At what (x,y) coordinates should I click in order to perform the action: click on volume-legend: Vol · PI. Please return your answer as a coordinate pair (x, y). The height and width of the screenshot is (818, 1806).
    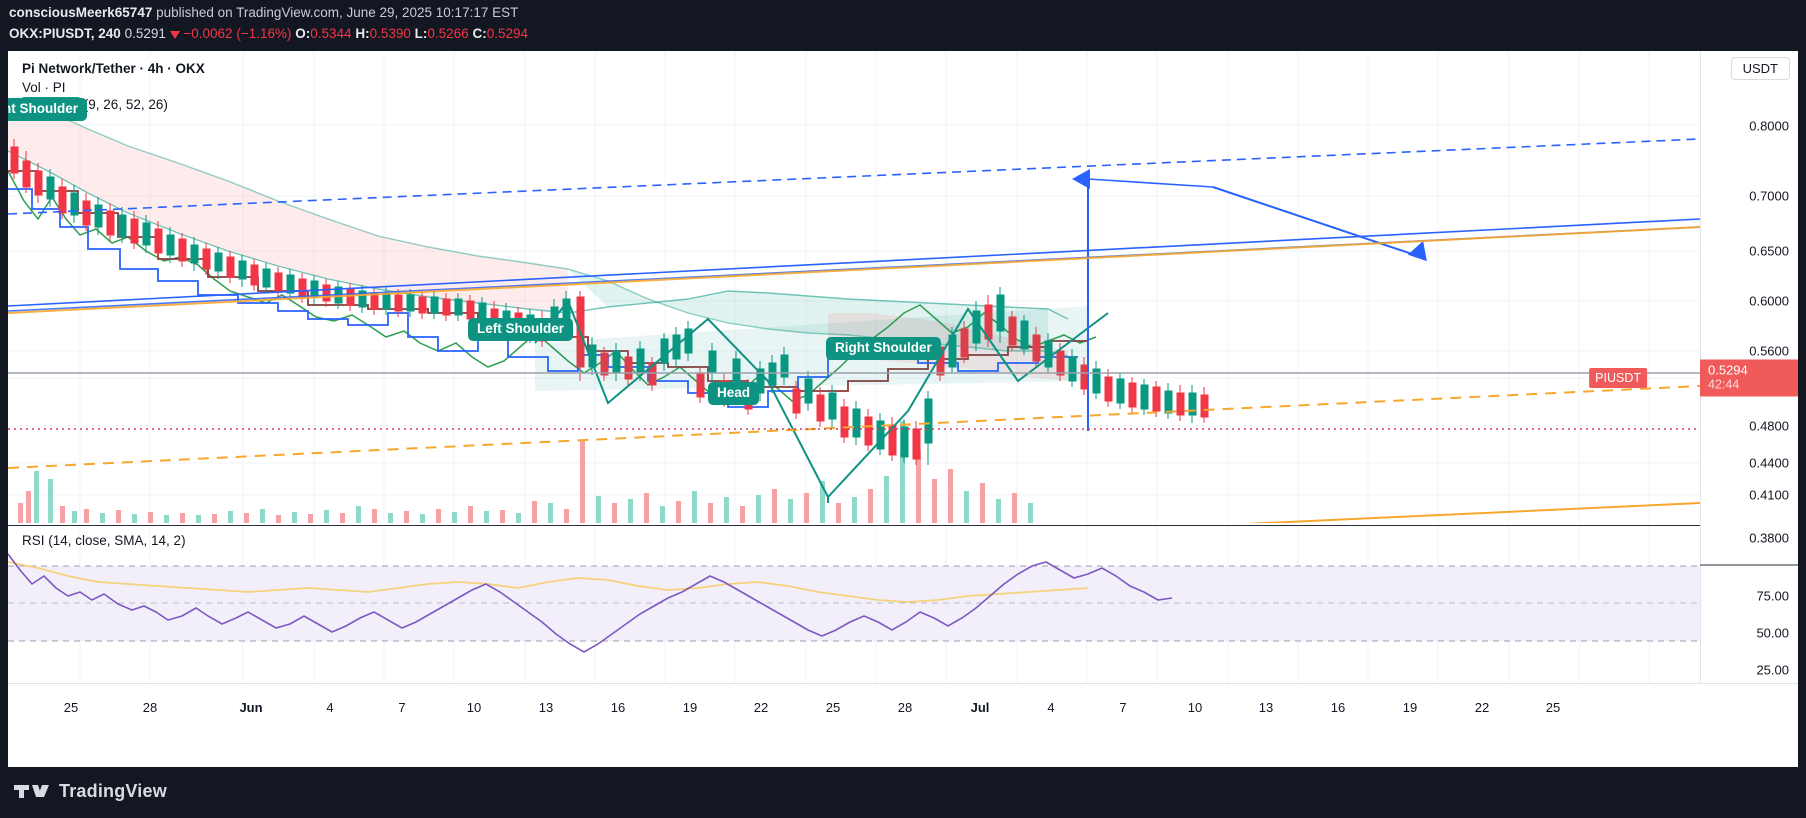
    Looking at the image, I should click on (44, 87).